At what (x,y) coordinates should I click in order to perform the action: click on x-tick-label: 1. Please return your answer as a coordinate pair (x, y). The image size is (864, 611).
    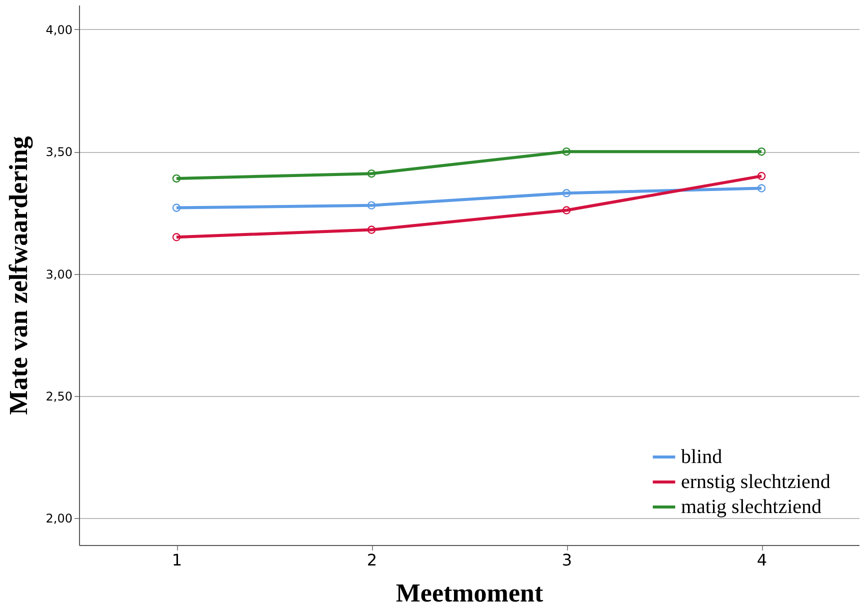
    Looking at the image, I should click on (177, 560).